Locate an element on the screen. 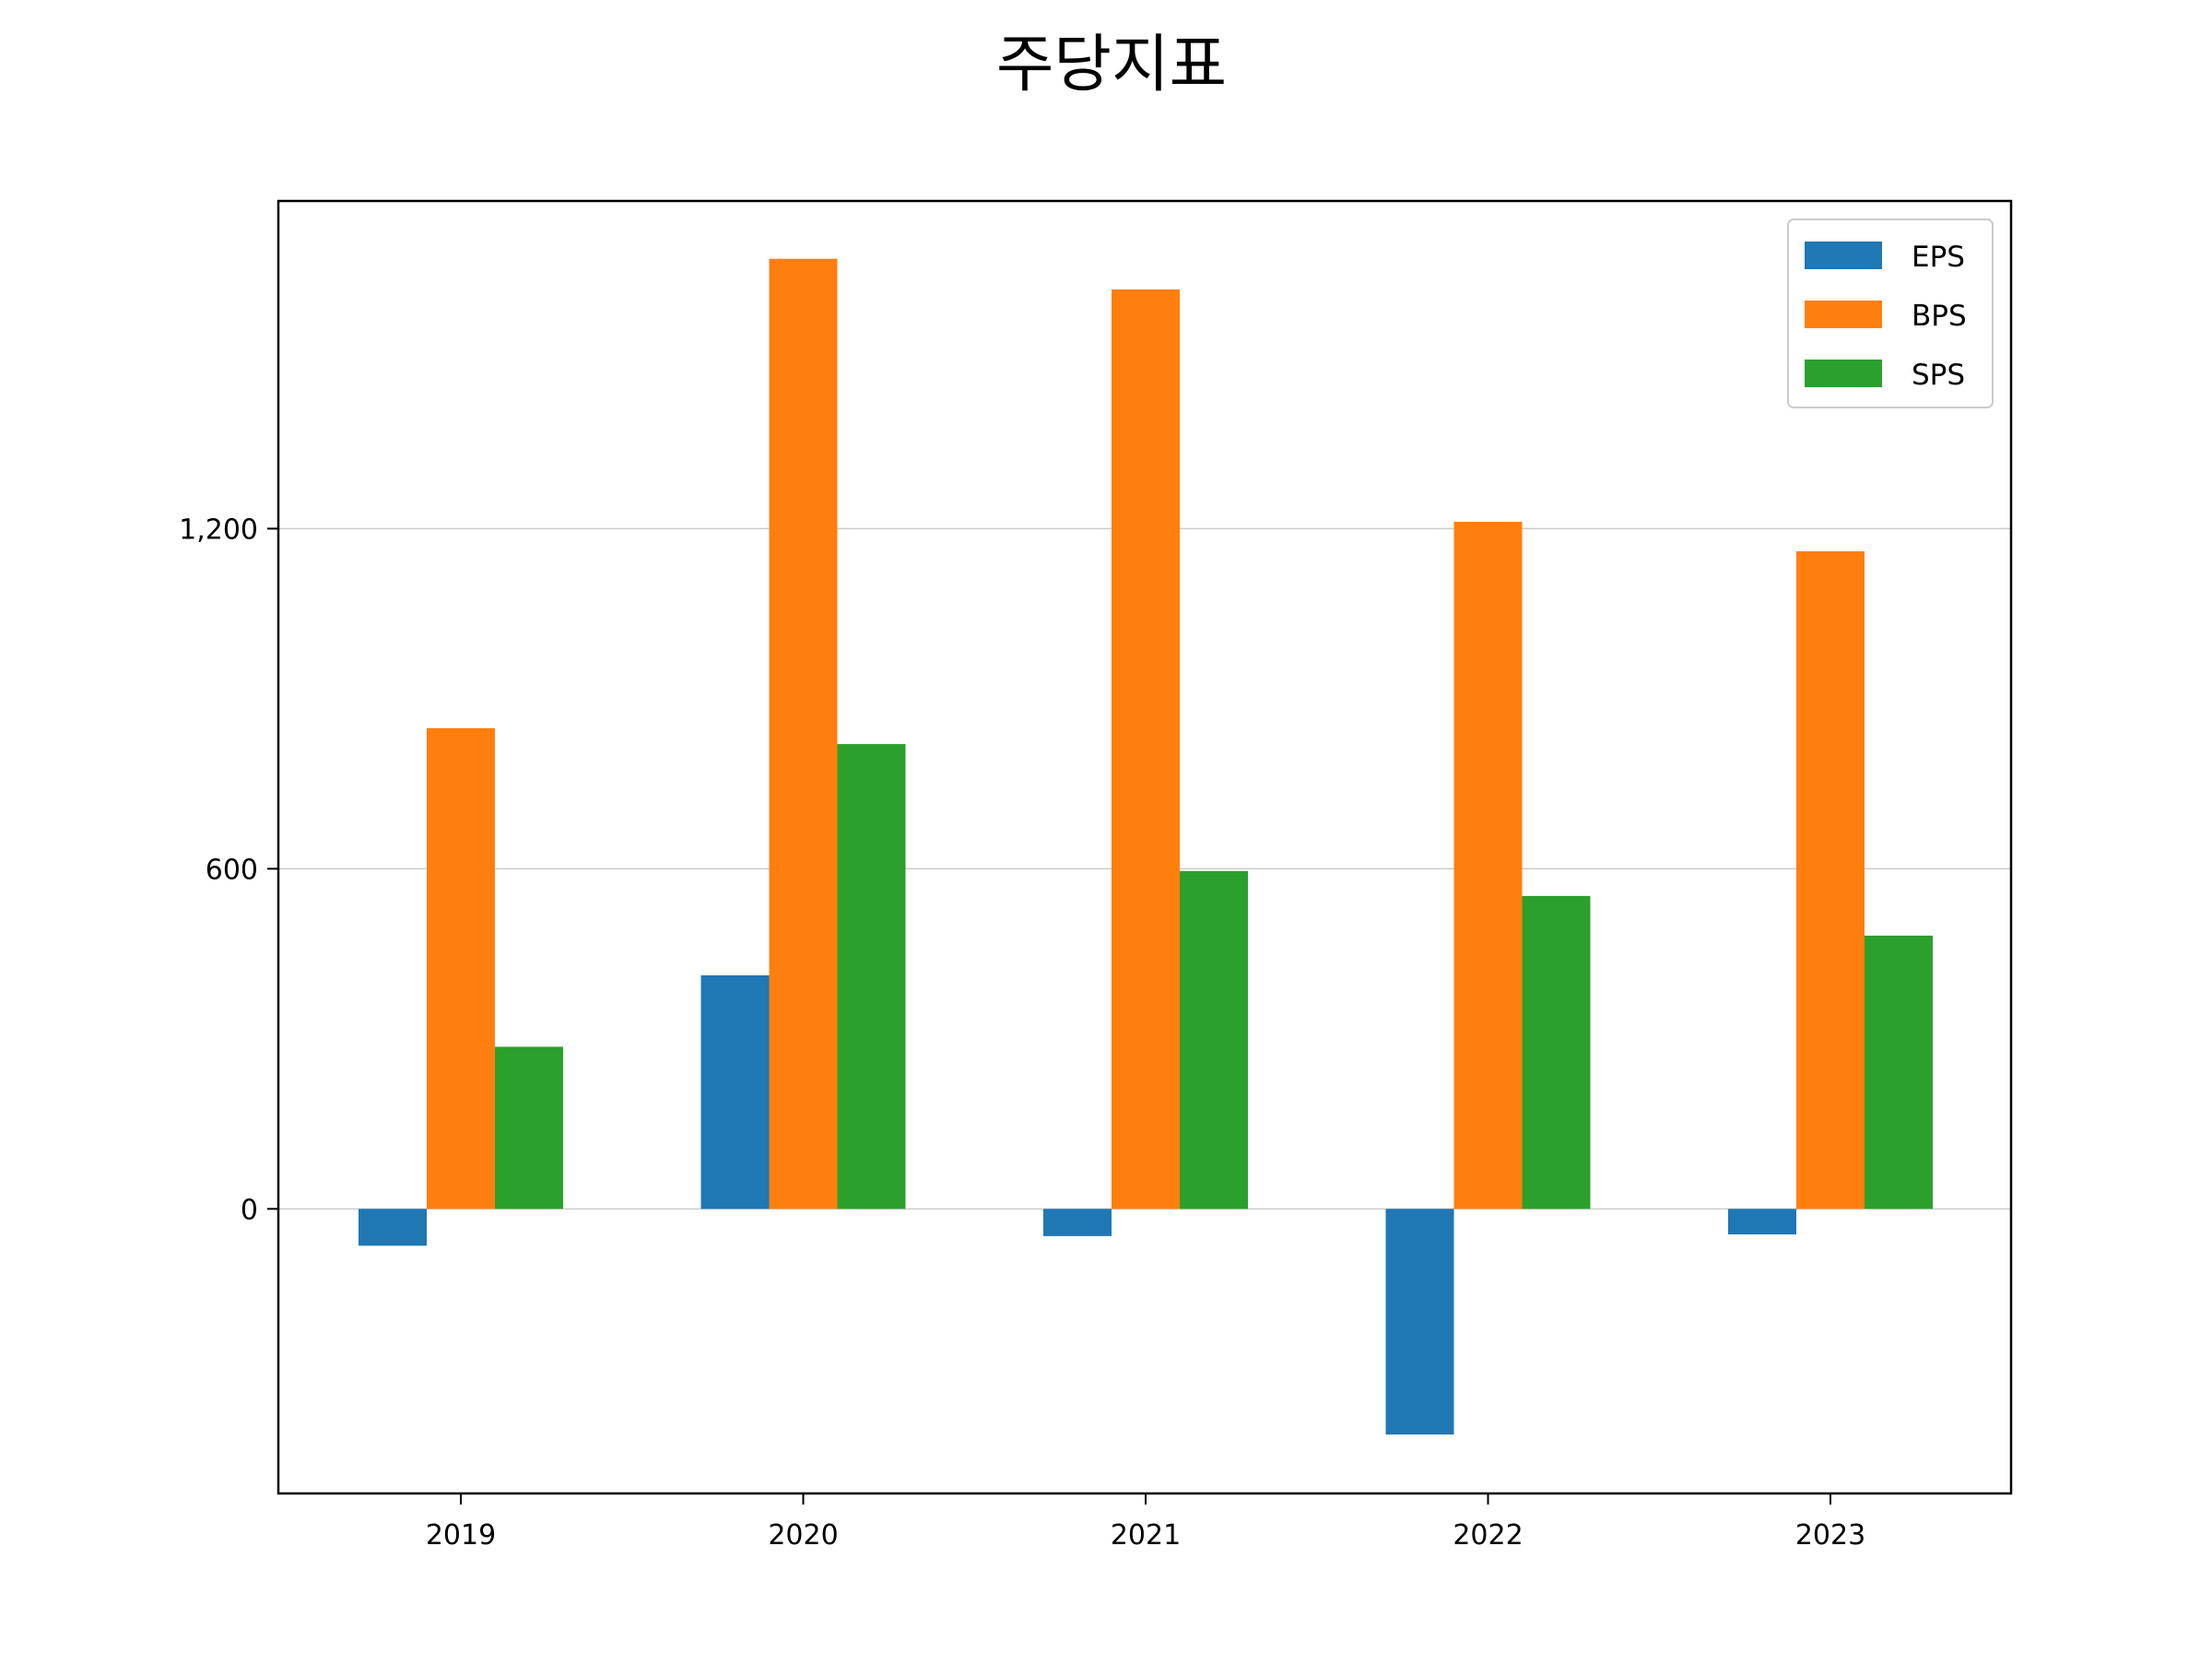  bar-eps-2023 is located at coordinates (1762, 1221).